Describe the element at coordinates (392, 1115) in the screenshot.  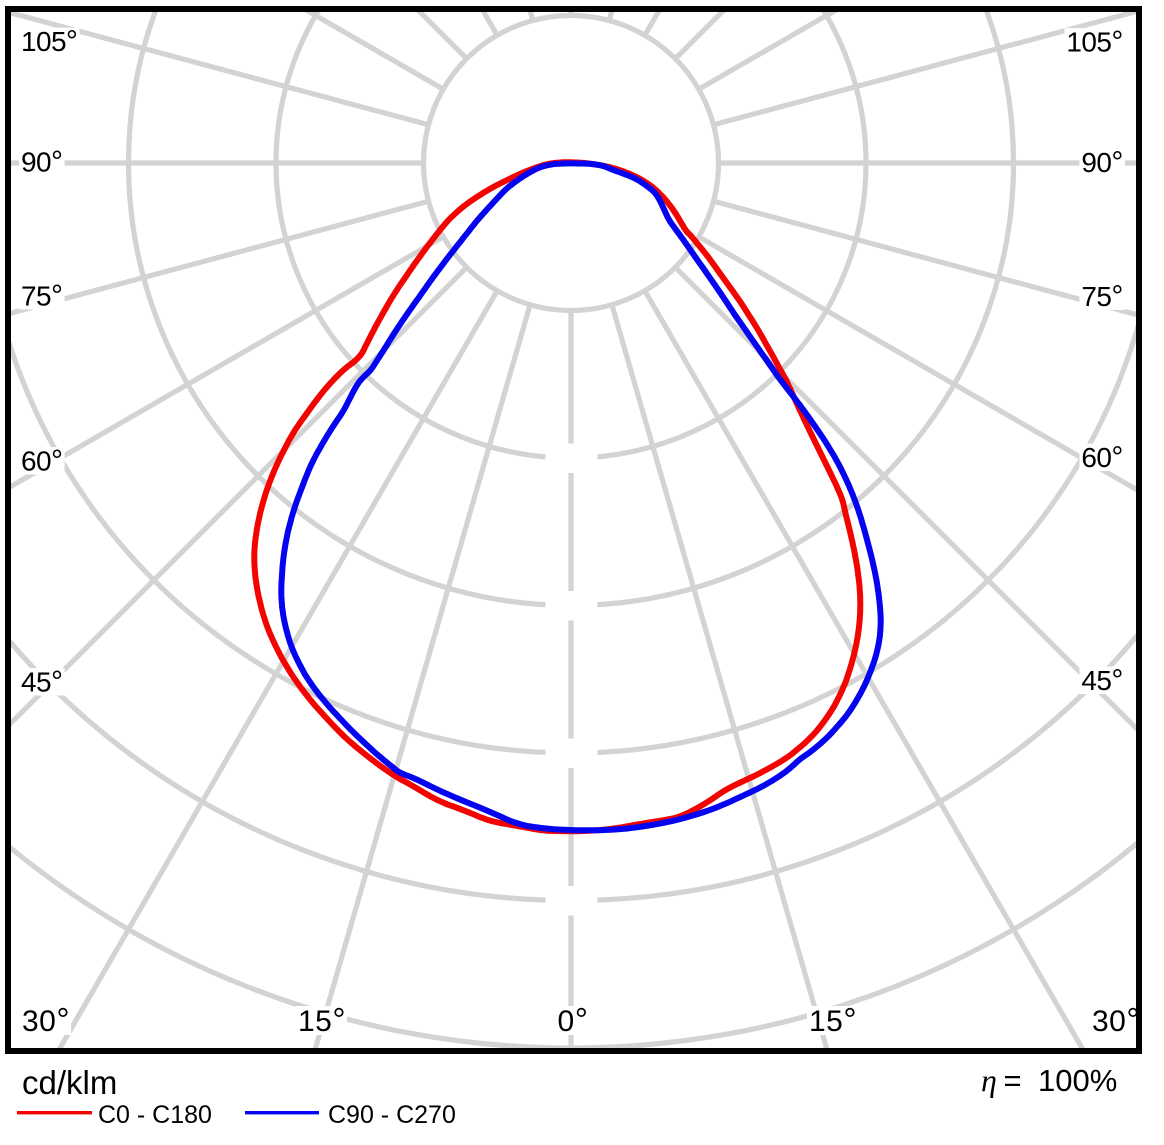
I see `svg-text: C90 - C270` at that location.